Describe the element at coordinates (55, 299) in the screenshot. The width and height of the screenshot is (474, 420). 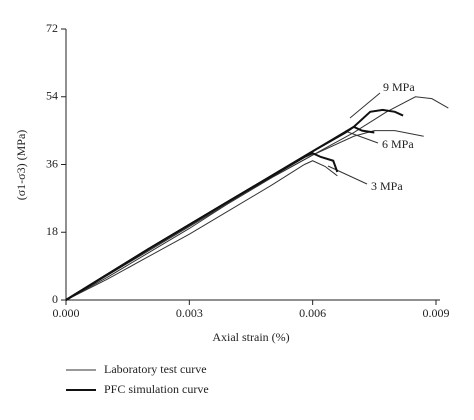
I see `y-tick-label: 0` at that location.